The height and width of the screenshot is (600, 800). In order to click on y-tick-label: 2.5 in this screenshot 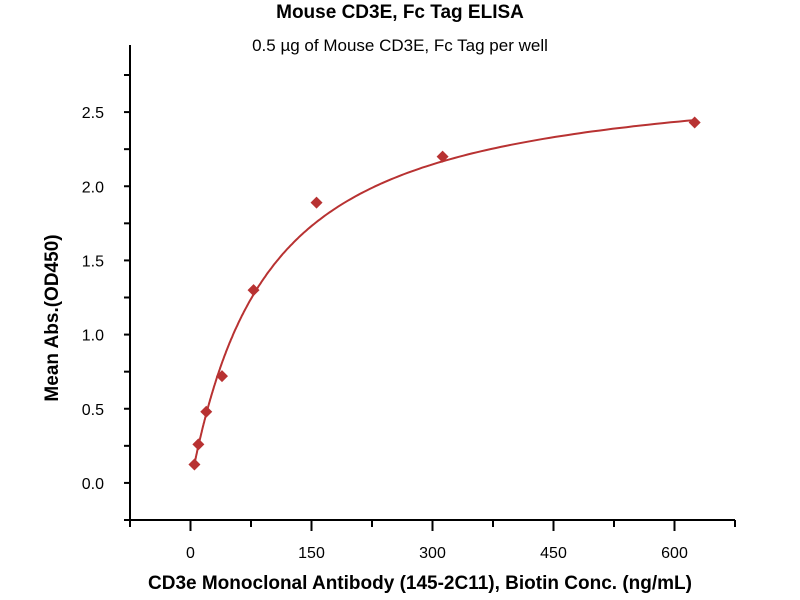, I will do `click(93, 113)`.